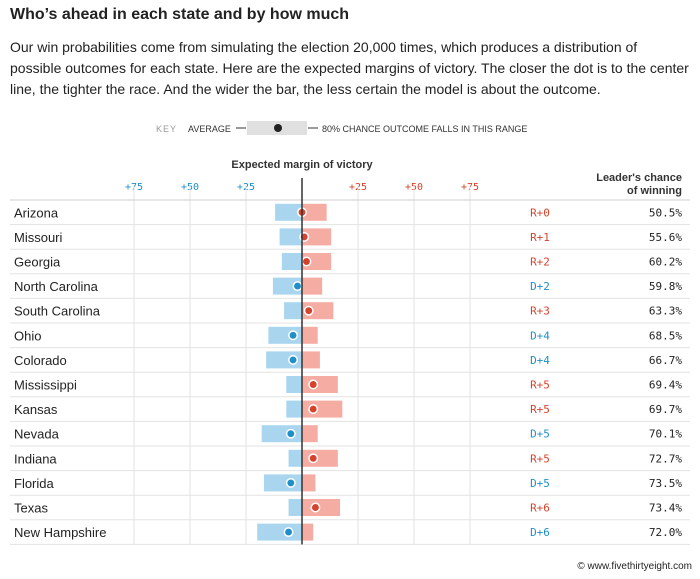 Image resolution: width=700 pixels, height=579 pixels. I want to click on table-row: Missouri R+1 55.6%, so click(348, 237).